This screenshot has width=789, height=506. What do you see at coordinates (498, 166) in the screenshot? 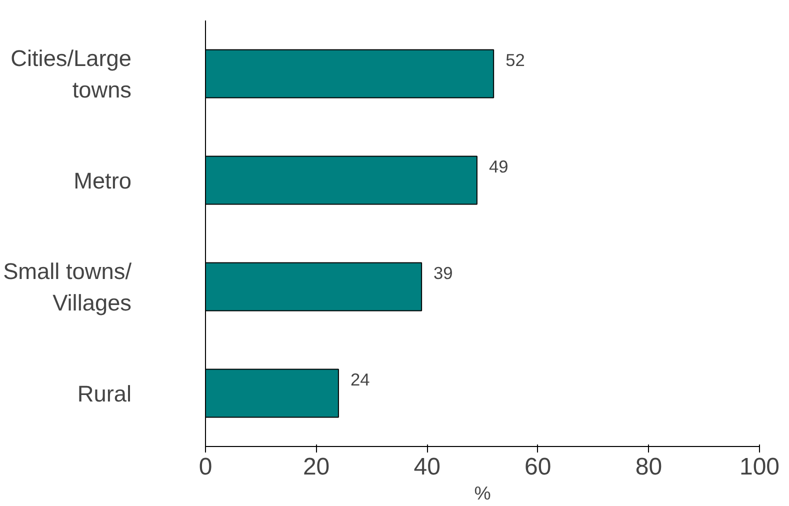
I see `data-label: 49` at bounding box center [498, 166].